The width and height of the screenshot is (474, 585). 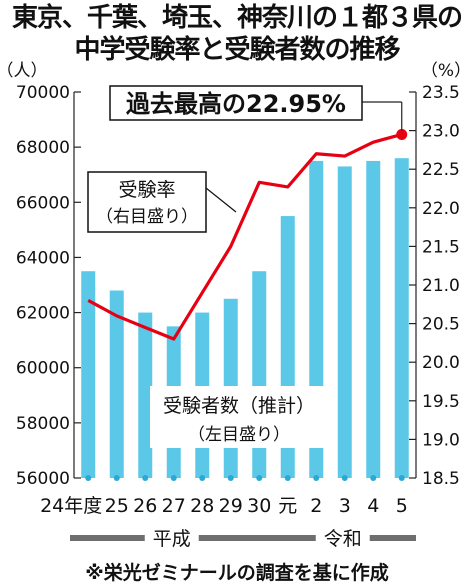 I want to click on category-label: 3, so click(x=345, y=506).